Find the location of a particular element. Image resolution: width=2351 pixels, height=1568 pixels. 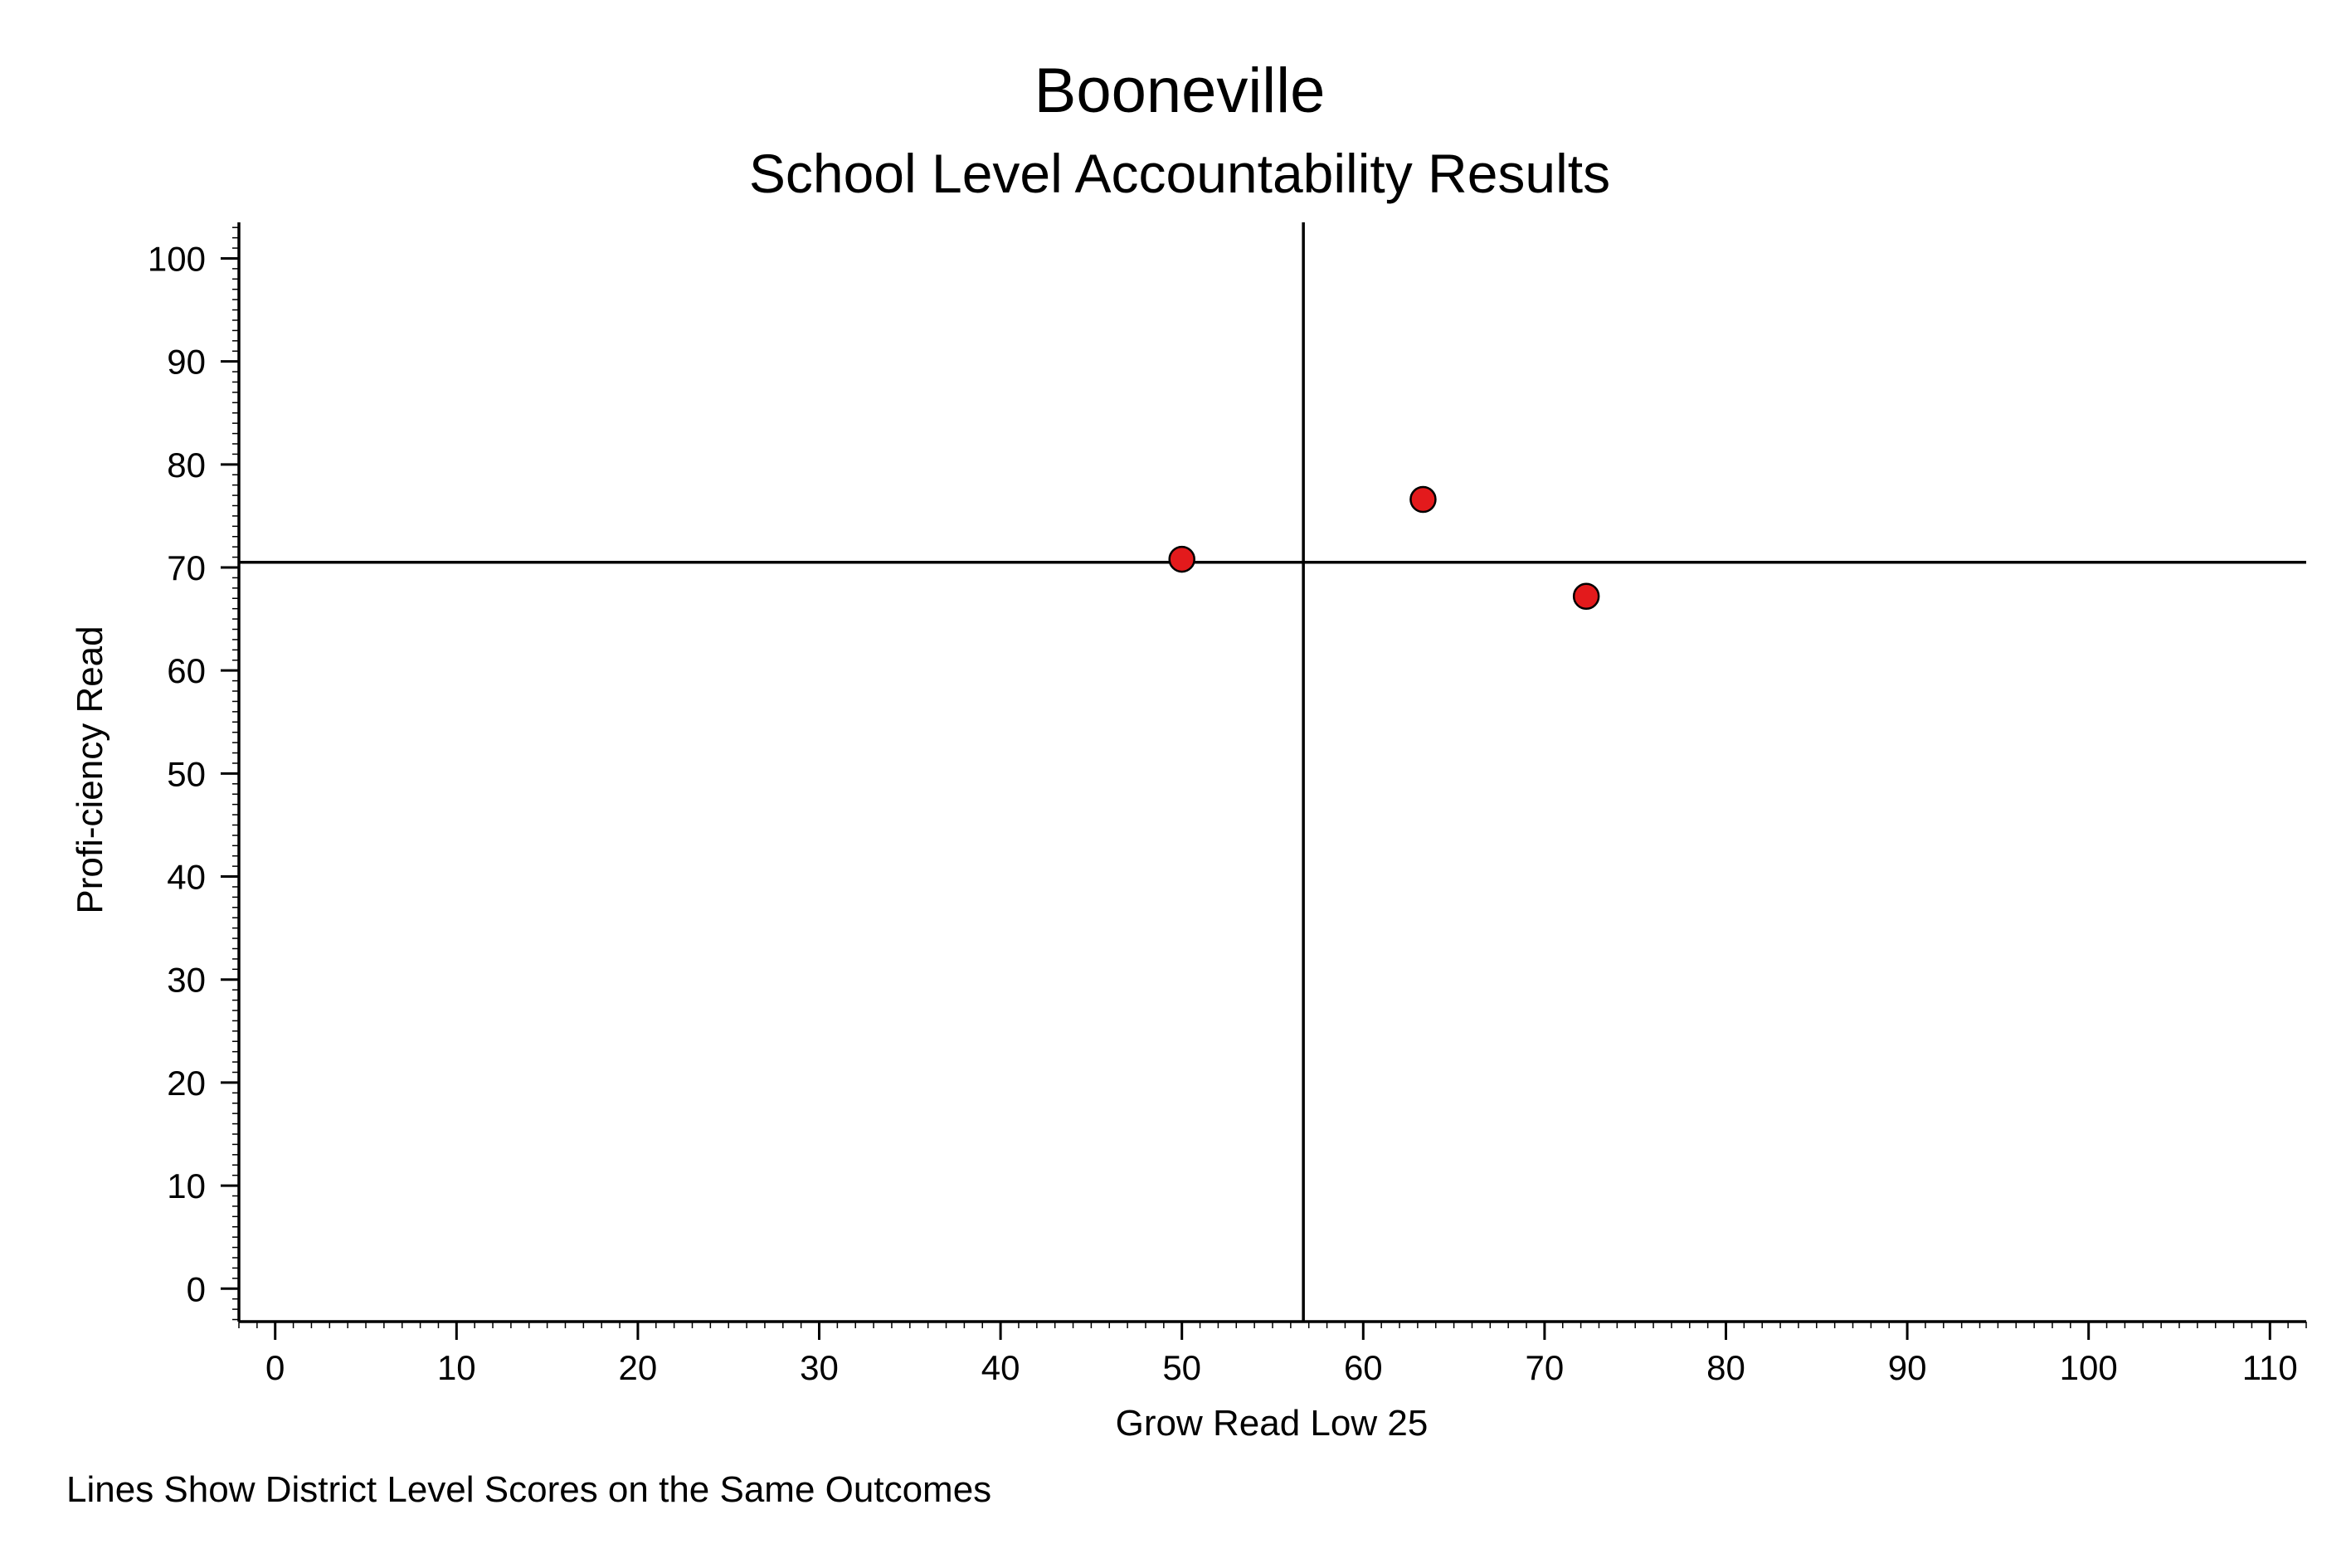

y-tick-label: 50 is located at coordinates (186, 773).